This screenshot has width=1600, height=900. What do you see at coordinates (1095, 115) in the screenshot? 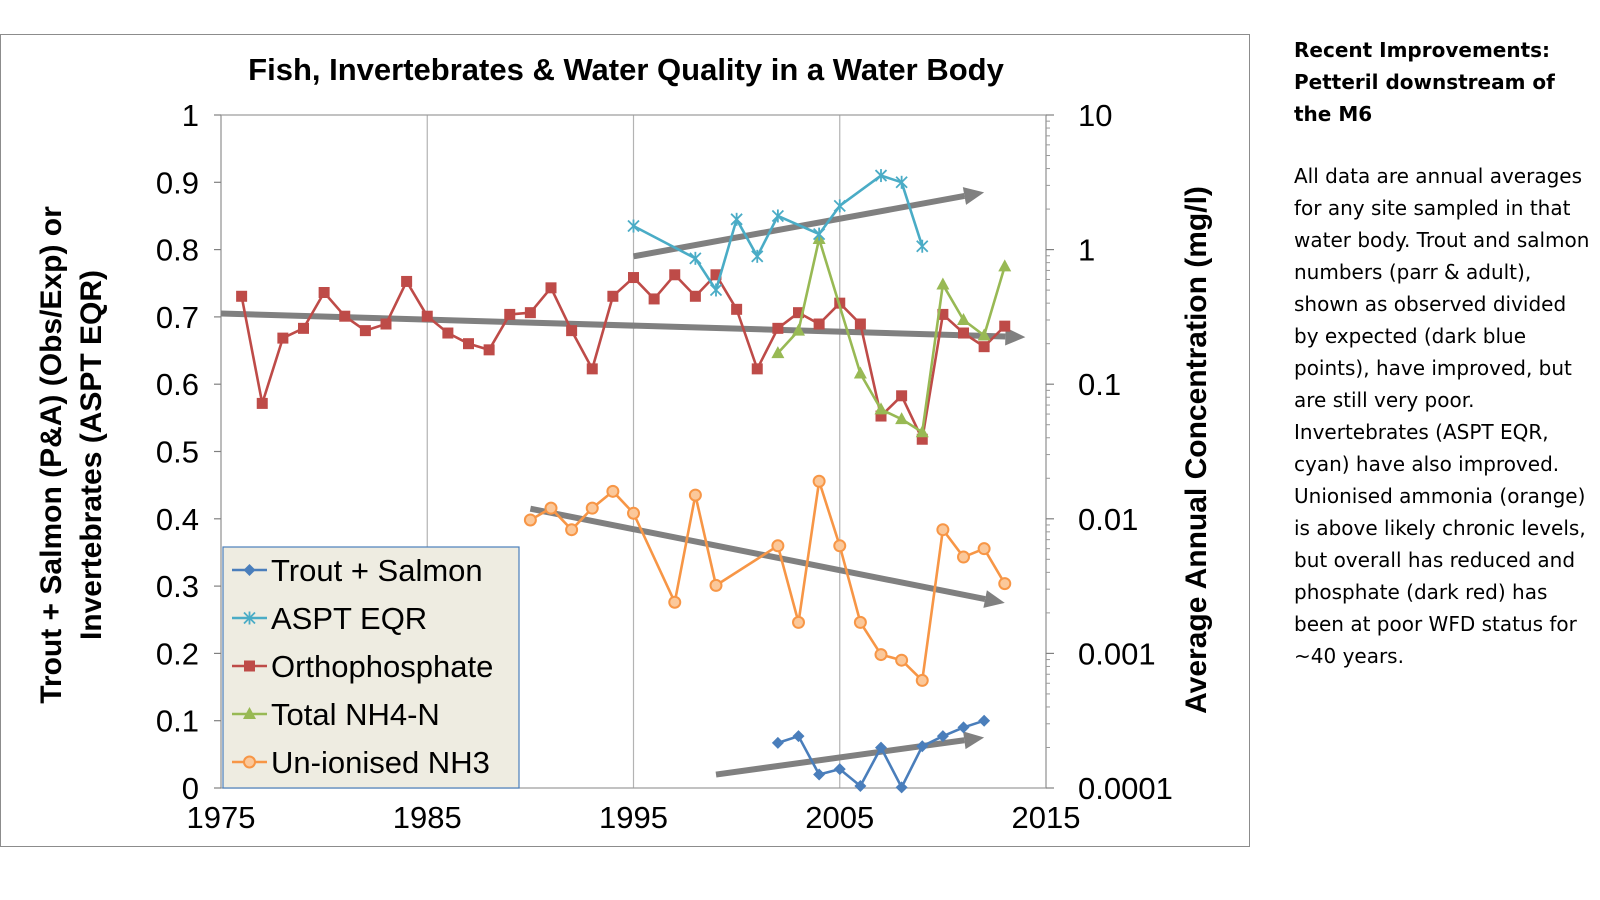
I see `y-right-tick-label: 10` at bounding box center [1095, 115].